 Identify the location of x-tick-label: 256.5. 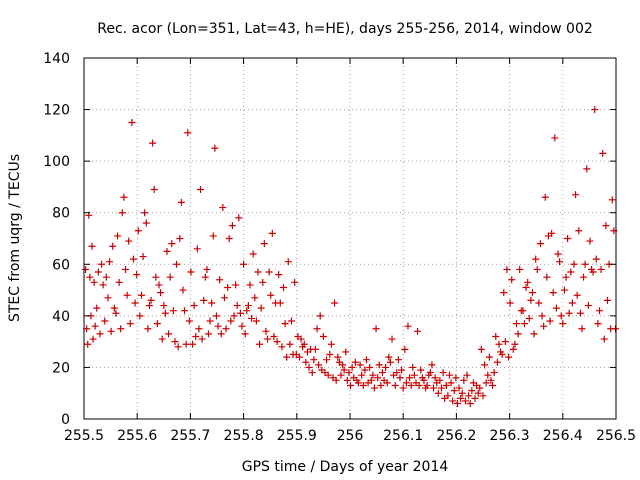
(616, 436).